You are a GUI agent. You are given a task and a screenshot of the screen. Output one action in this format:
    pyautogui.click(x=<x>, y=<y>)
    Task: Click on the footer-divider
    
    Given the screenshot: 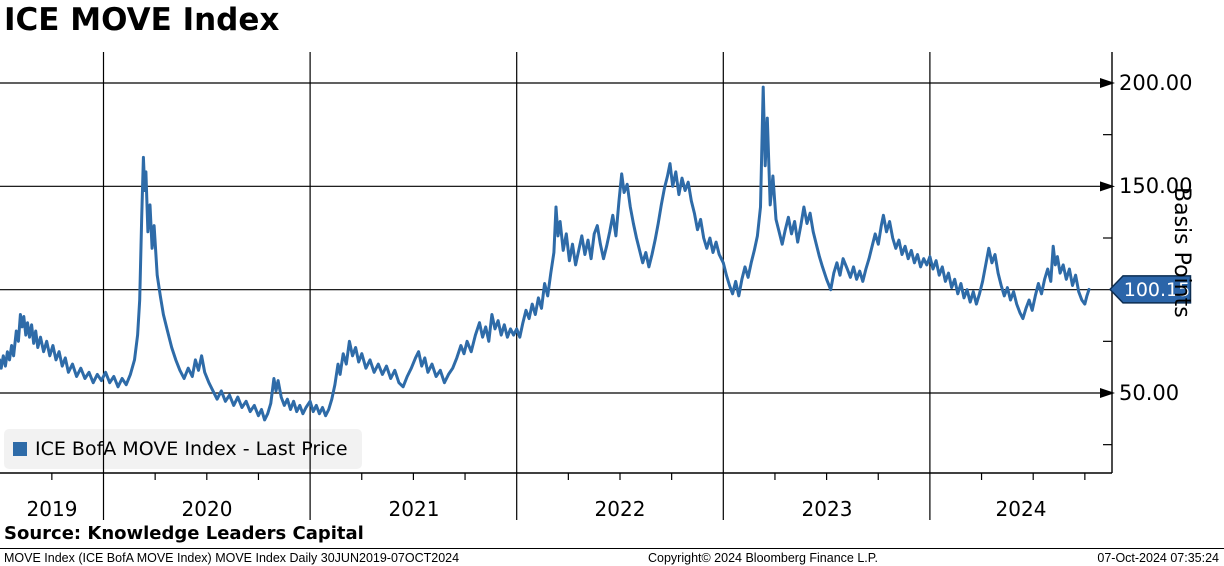 What is the action you would take?
    pyautogui.click(x=612, y=548)
    